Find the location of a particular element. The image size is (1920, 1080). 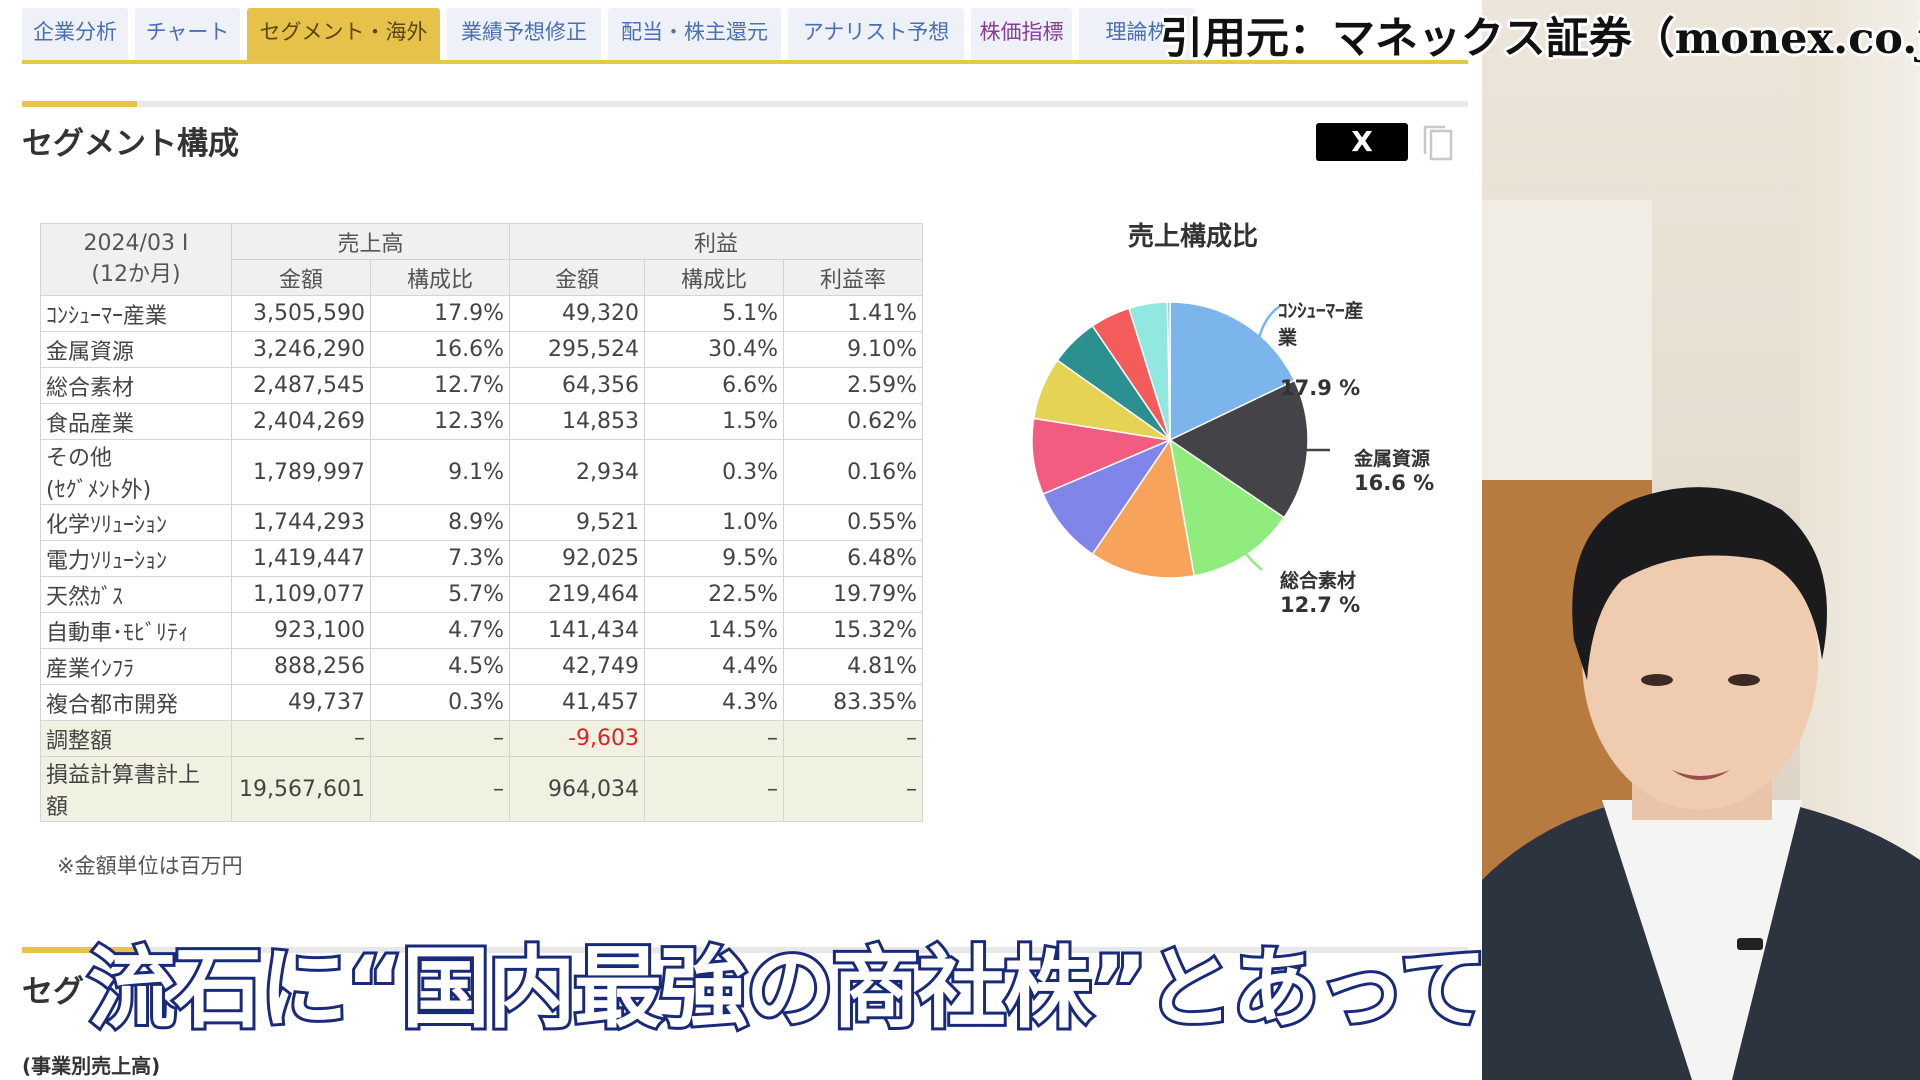

share-x-button: X is located at coordinates (1362, 142).